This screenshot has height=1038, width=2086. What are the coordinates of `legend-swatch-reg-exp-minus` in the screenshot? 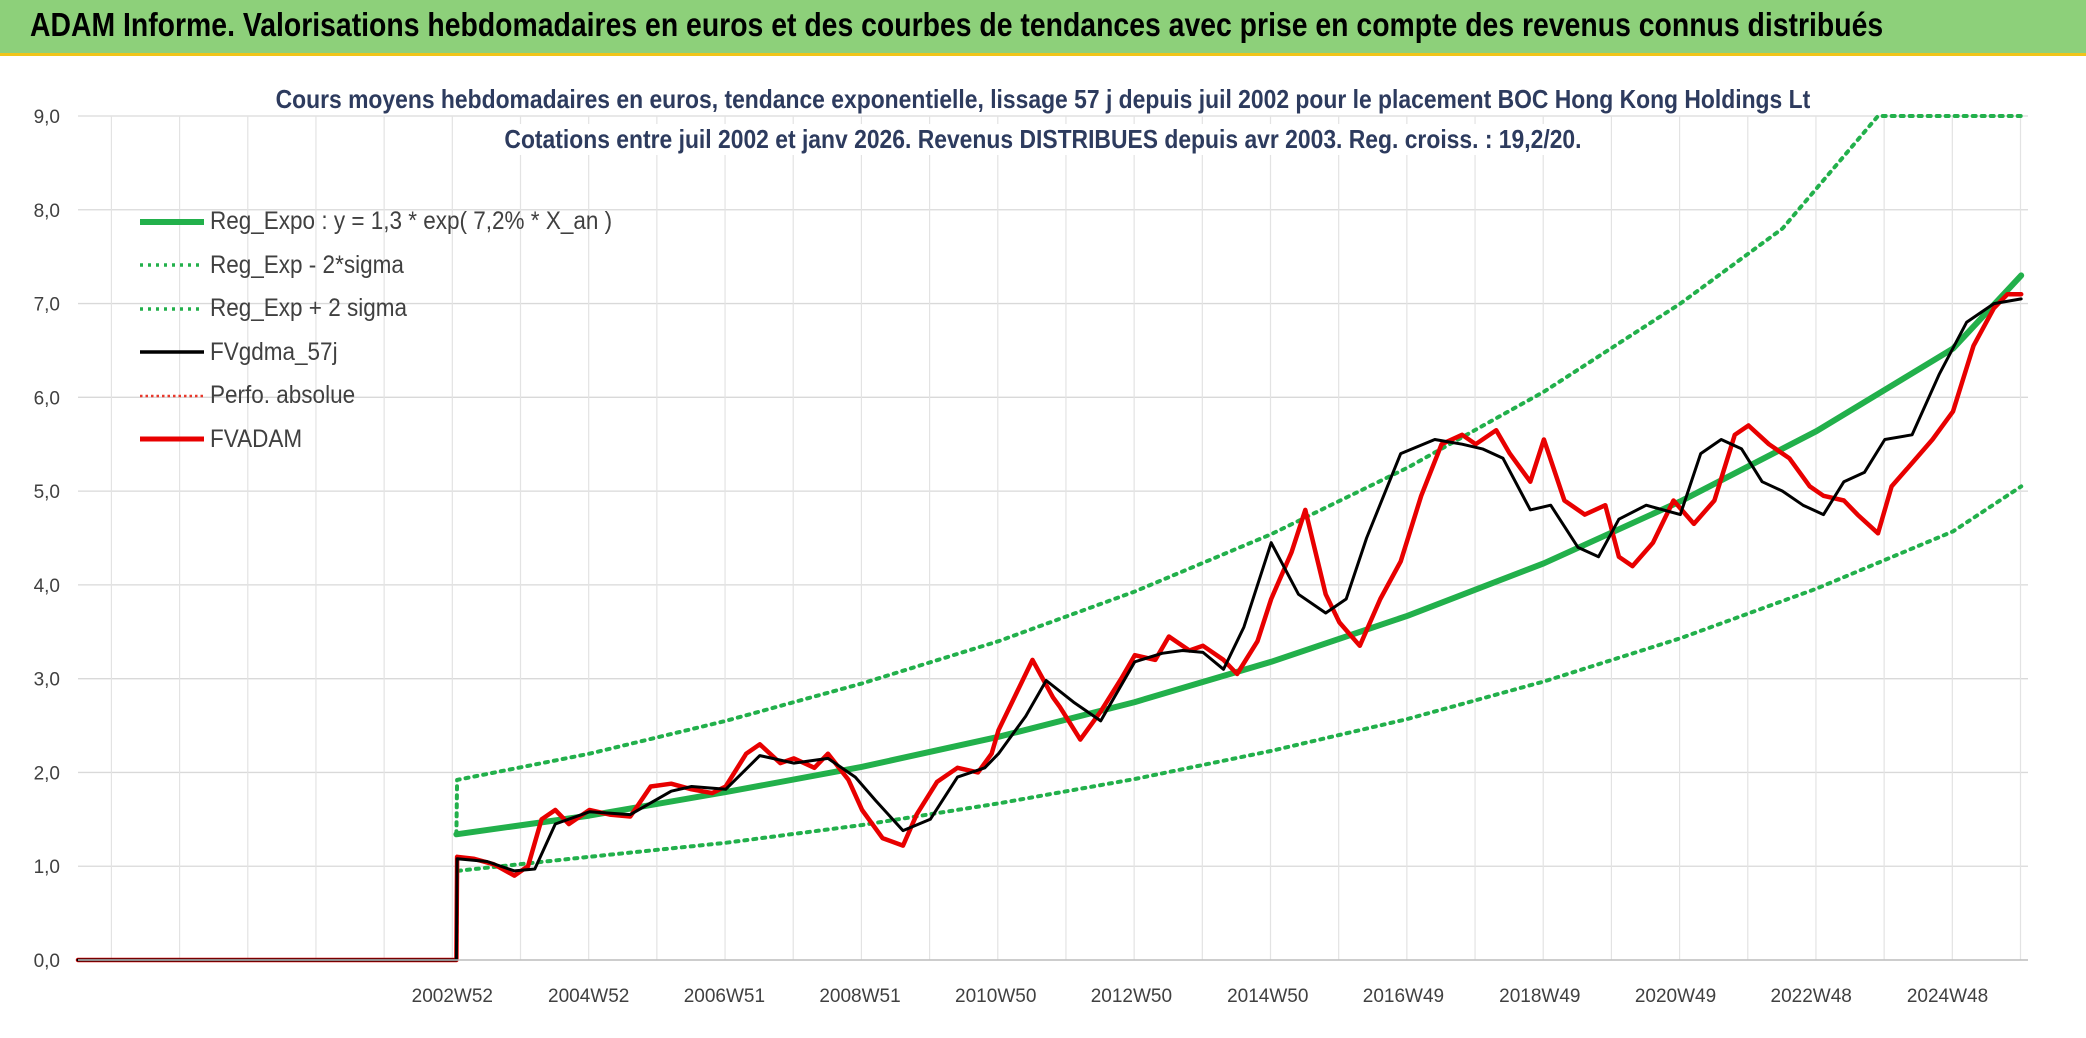 It's located at (172, 265).